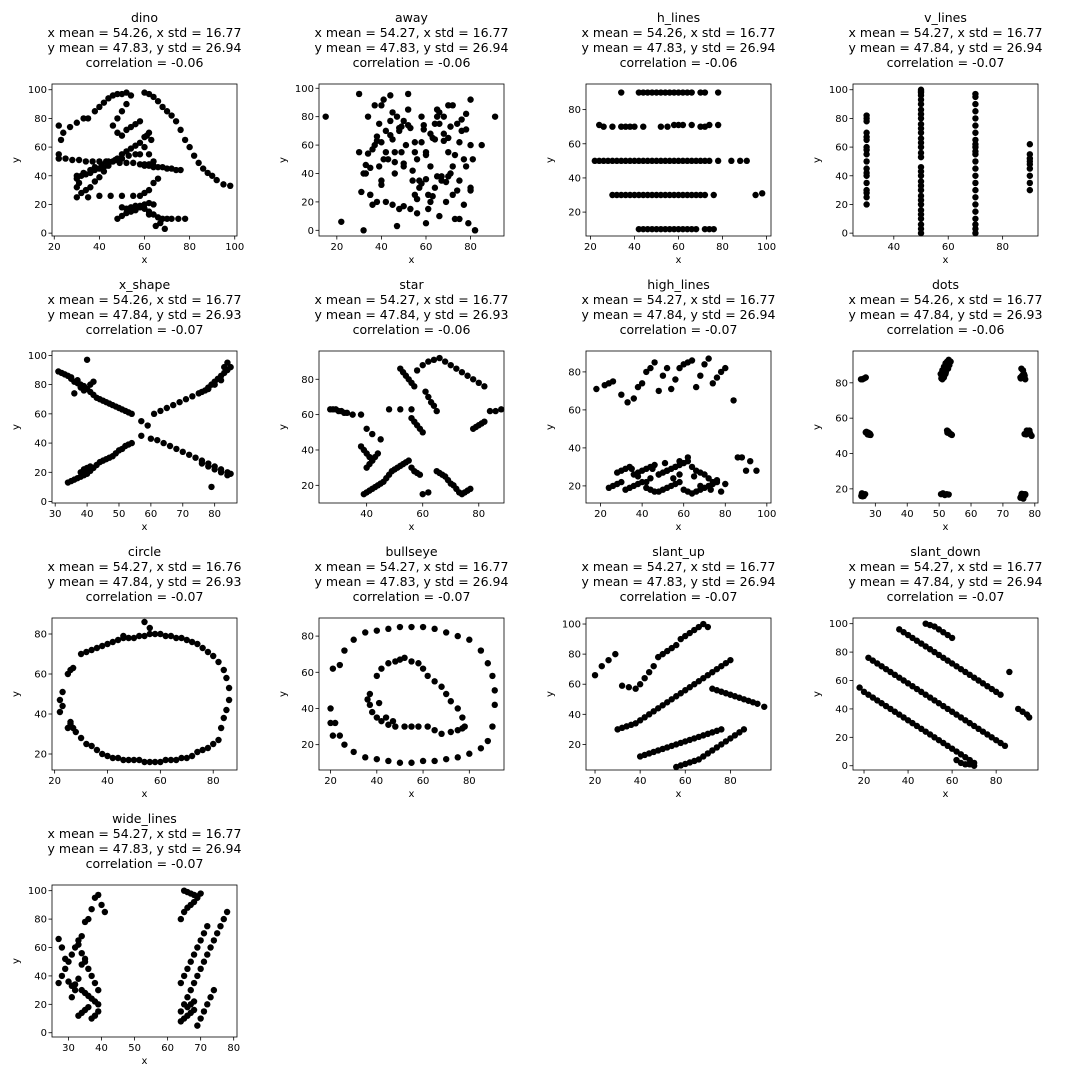 The width and height of the screenshot is (1080, 1084). What do you see at coordinates (412, 794) in the screenshot?
I see `x-axis-label: x` at bounding box center [412, 794].